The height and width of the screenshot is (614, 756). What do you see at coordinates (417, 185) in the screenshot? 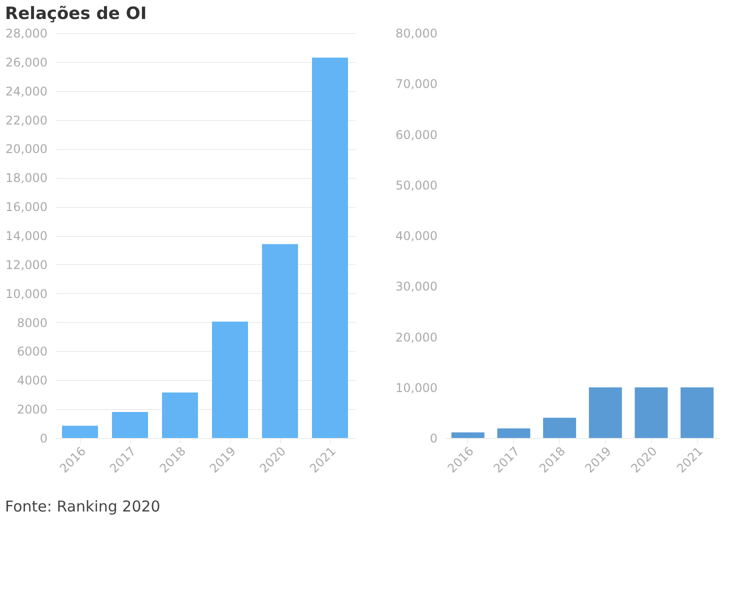
I see `y-tick-label: 50,000` at bounding box center [417, 185].